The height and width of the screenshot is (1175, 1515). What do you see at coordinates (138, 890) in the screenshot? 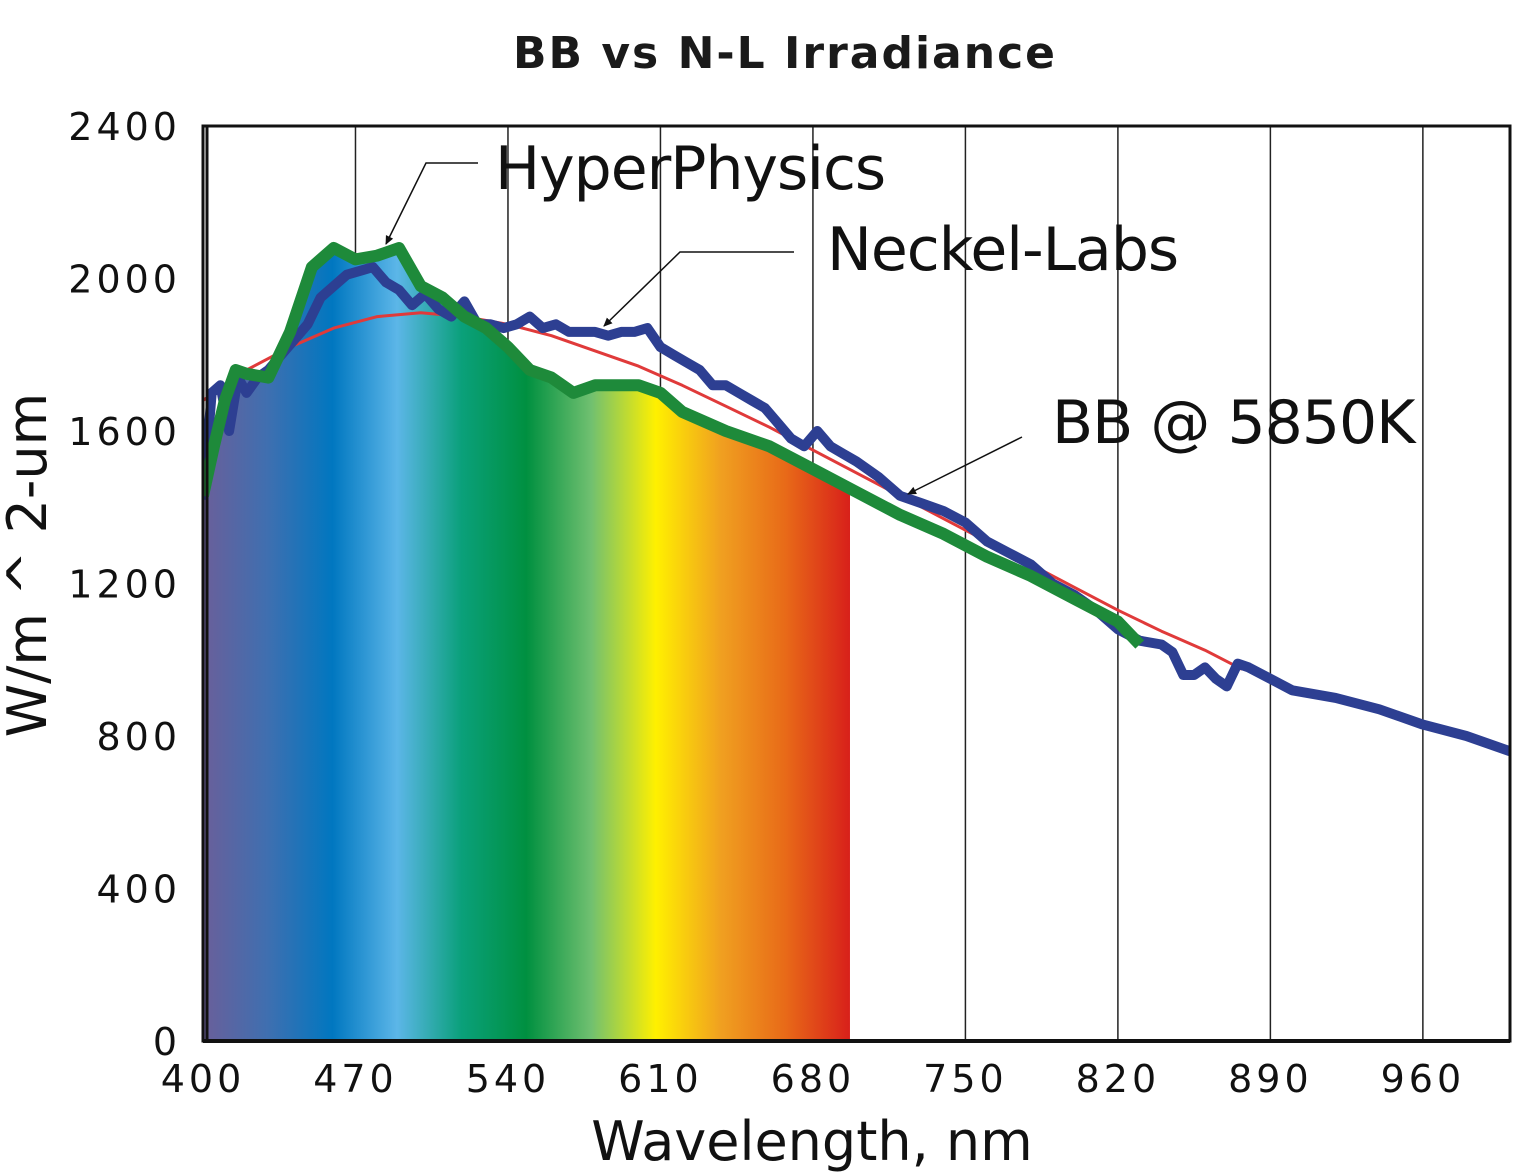
I see `y-tick-label: 400` at bounding box center [138, 890].